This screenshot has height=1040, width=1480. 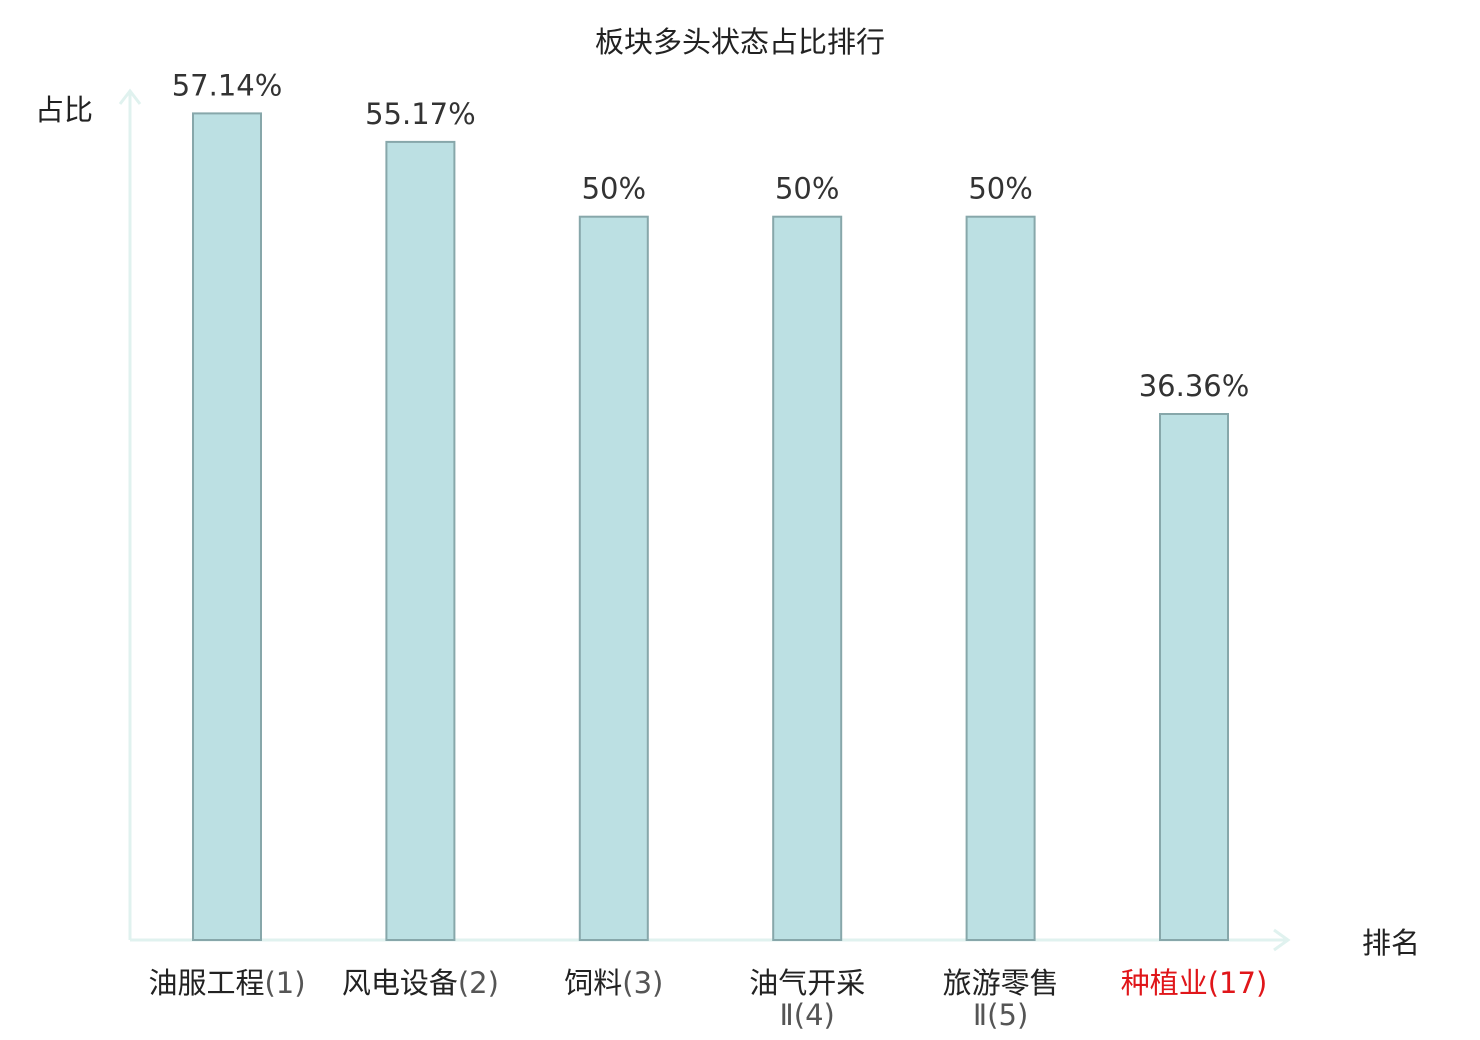 I want to click on y-axis-arrow, so click(x=130, y=96).